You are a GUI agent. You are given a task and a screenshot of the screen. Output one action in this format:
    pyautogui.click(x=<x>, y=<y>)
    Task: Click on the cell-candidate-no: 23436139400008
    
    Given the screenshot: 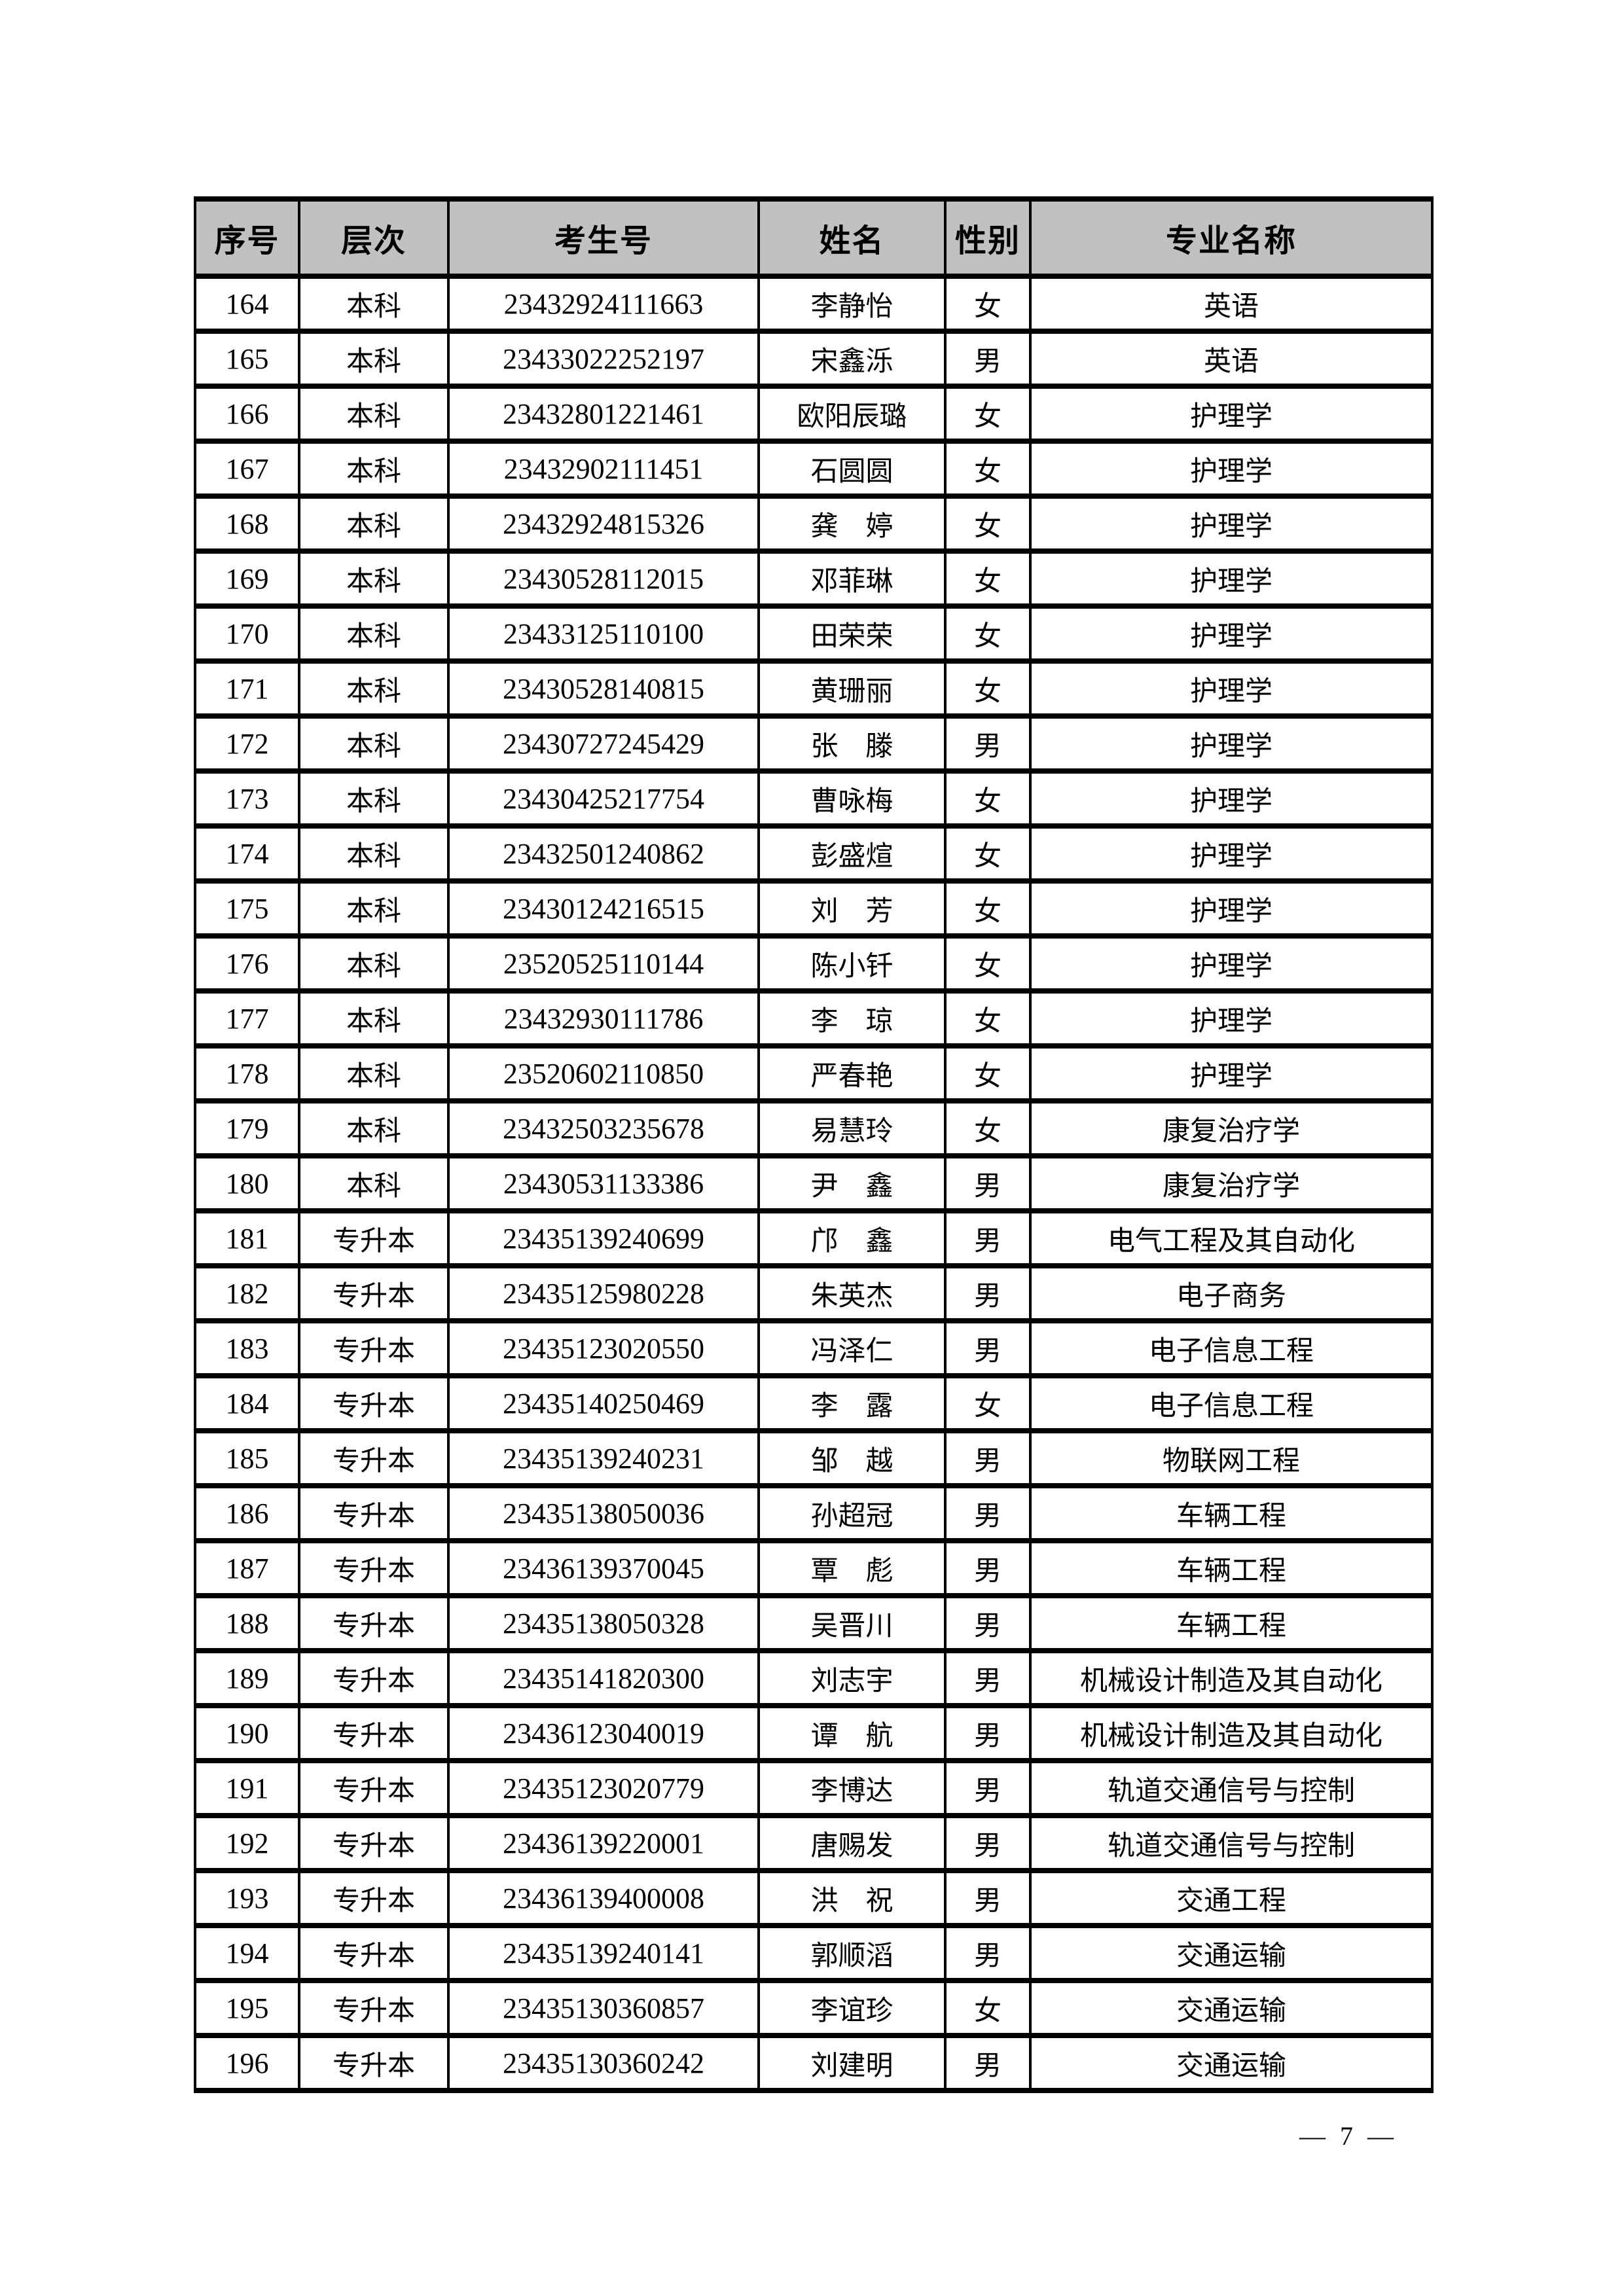 What is the action you would take?
    pyautogui.click(x=603, y=1898)
    